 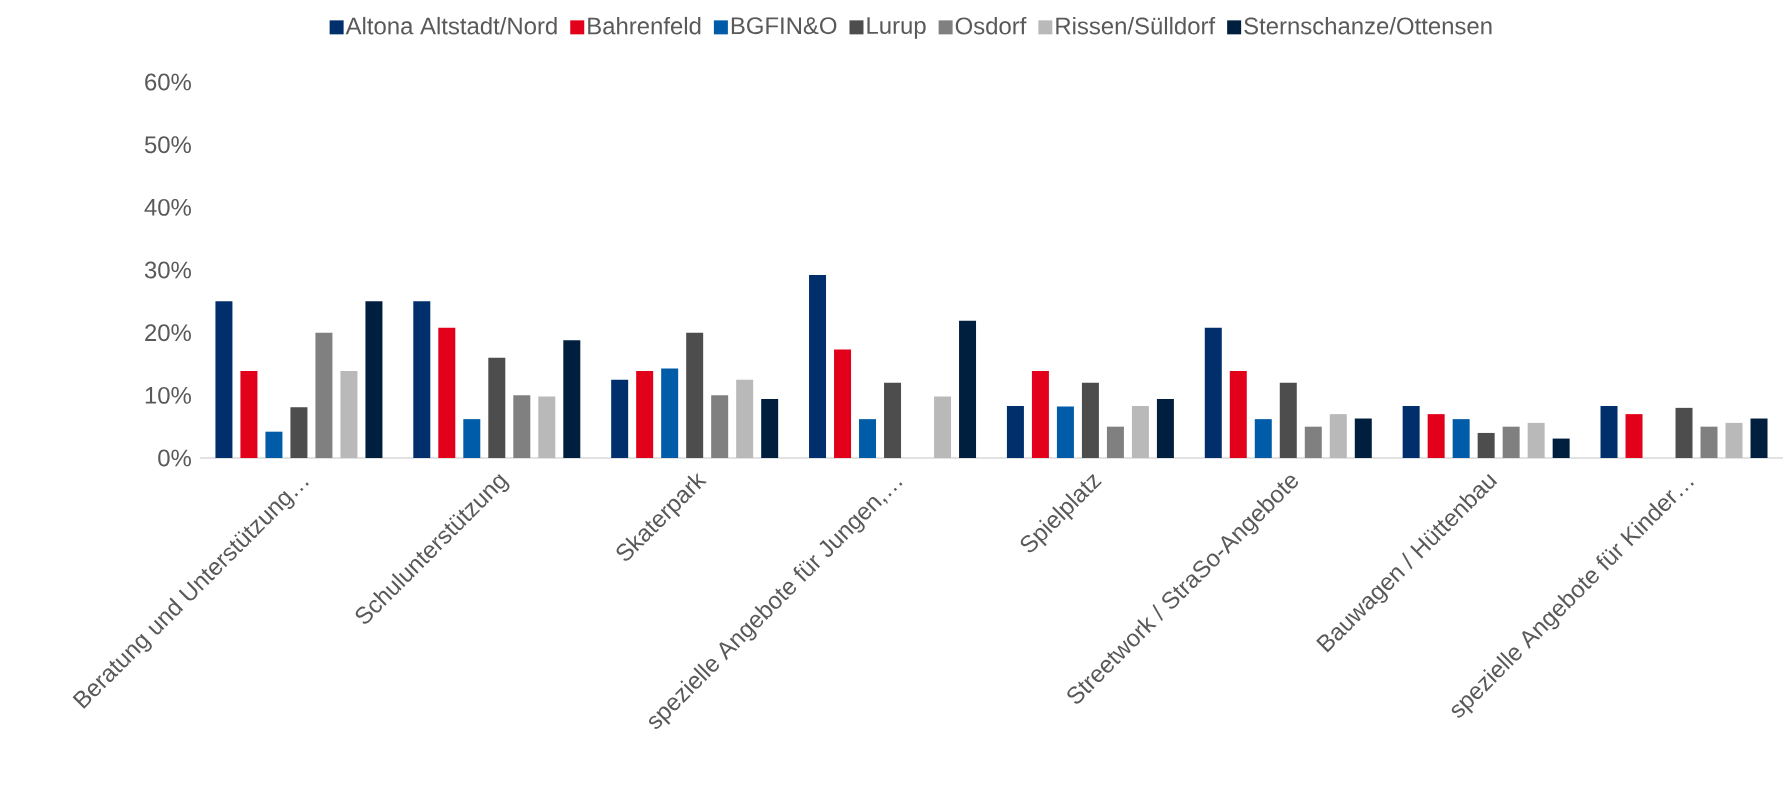 What do you see at coordinates (451, 25) in the screenshot?
I see `legend-label: Altona Altstadt/Nord` at bounding box center [451, 25].